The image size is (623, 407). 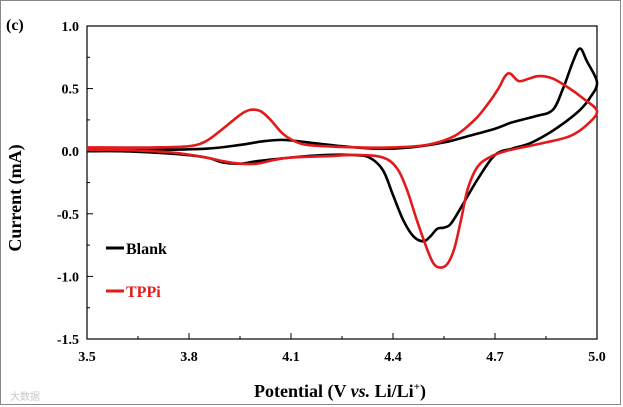 I want to click on y-tick-label: 1.0, so click(x=71, y=27).